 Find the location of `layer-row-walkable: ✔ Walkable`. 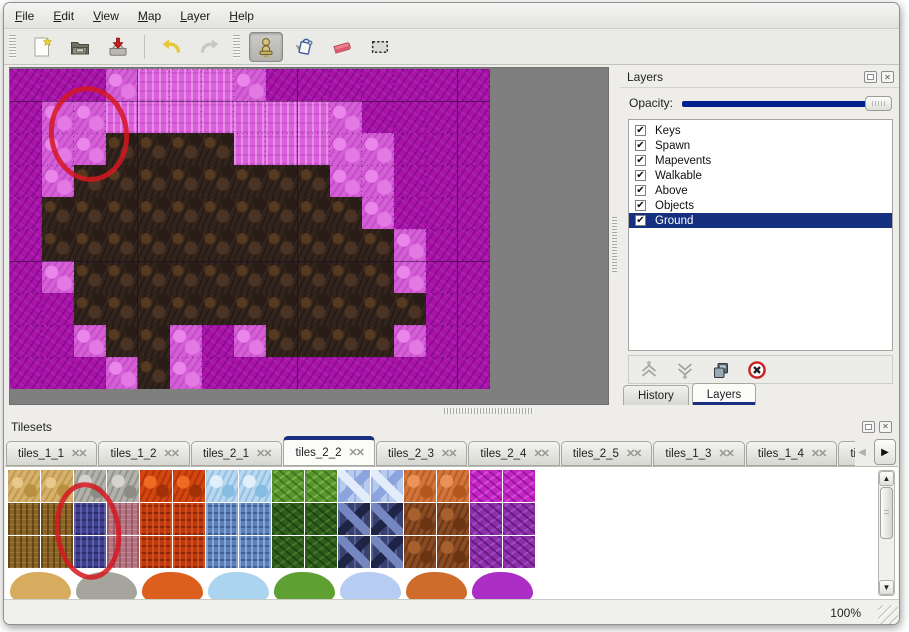

layer-row-walkable: ✔ Walkable is located at coordinates (760, 175).